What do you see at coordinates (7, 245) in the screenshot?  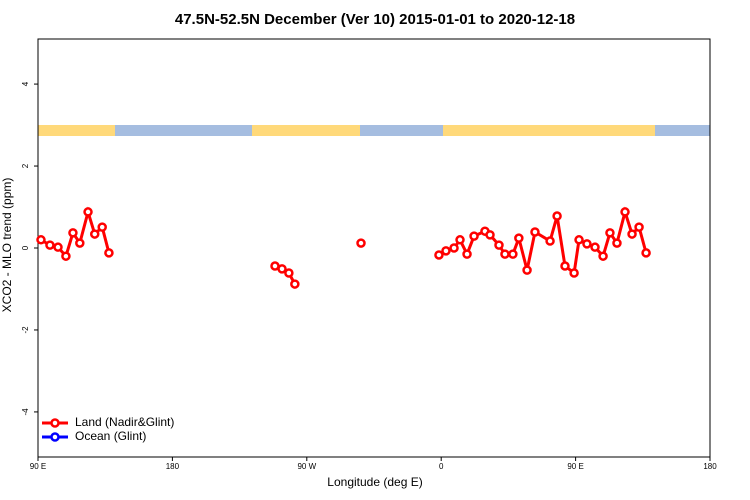 I see `y-axis-label: XCO2 - MLO trend (ppm)` at bounding box center [7, 245].